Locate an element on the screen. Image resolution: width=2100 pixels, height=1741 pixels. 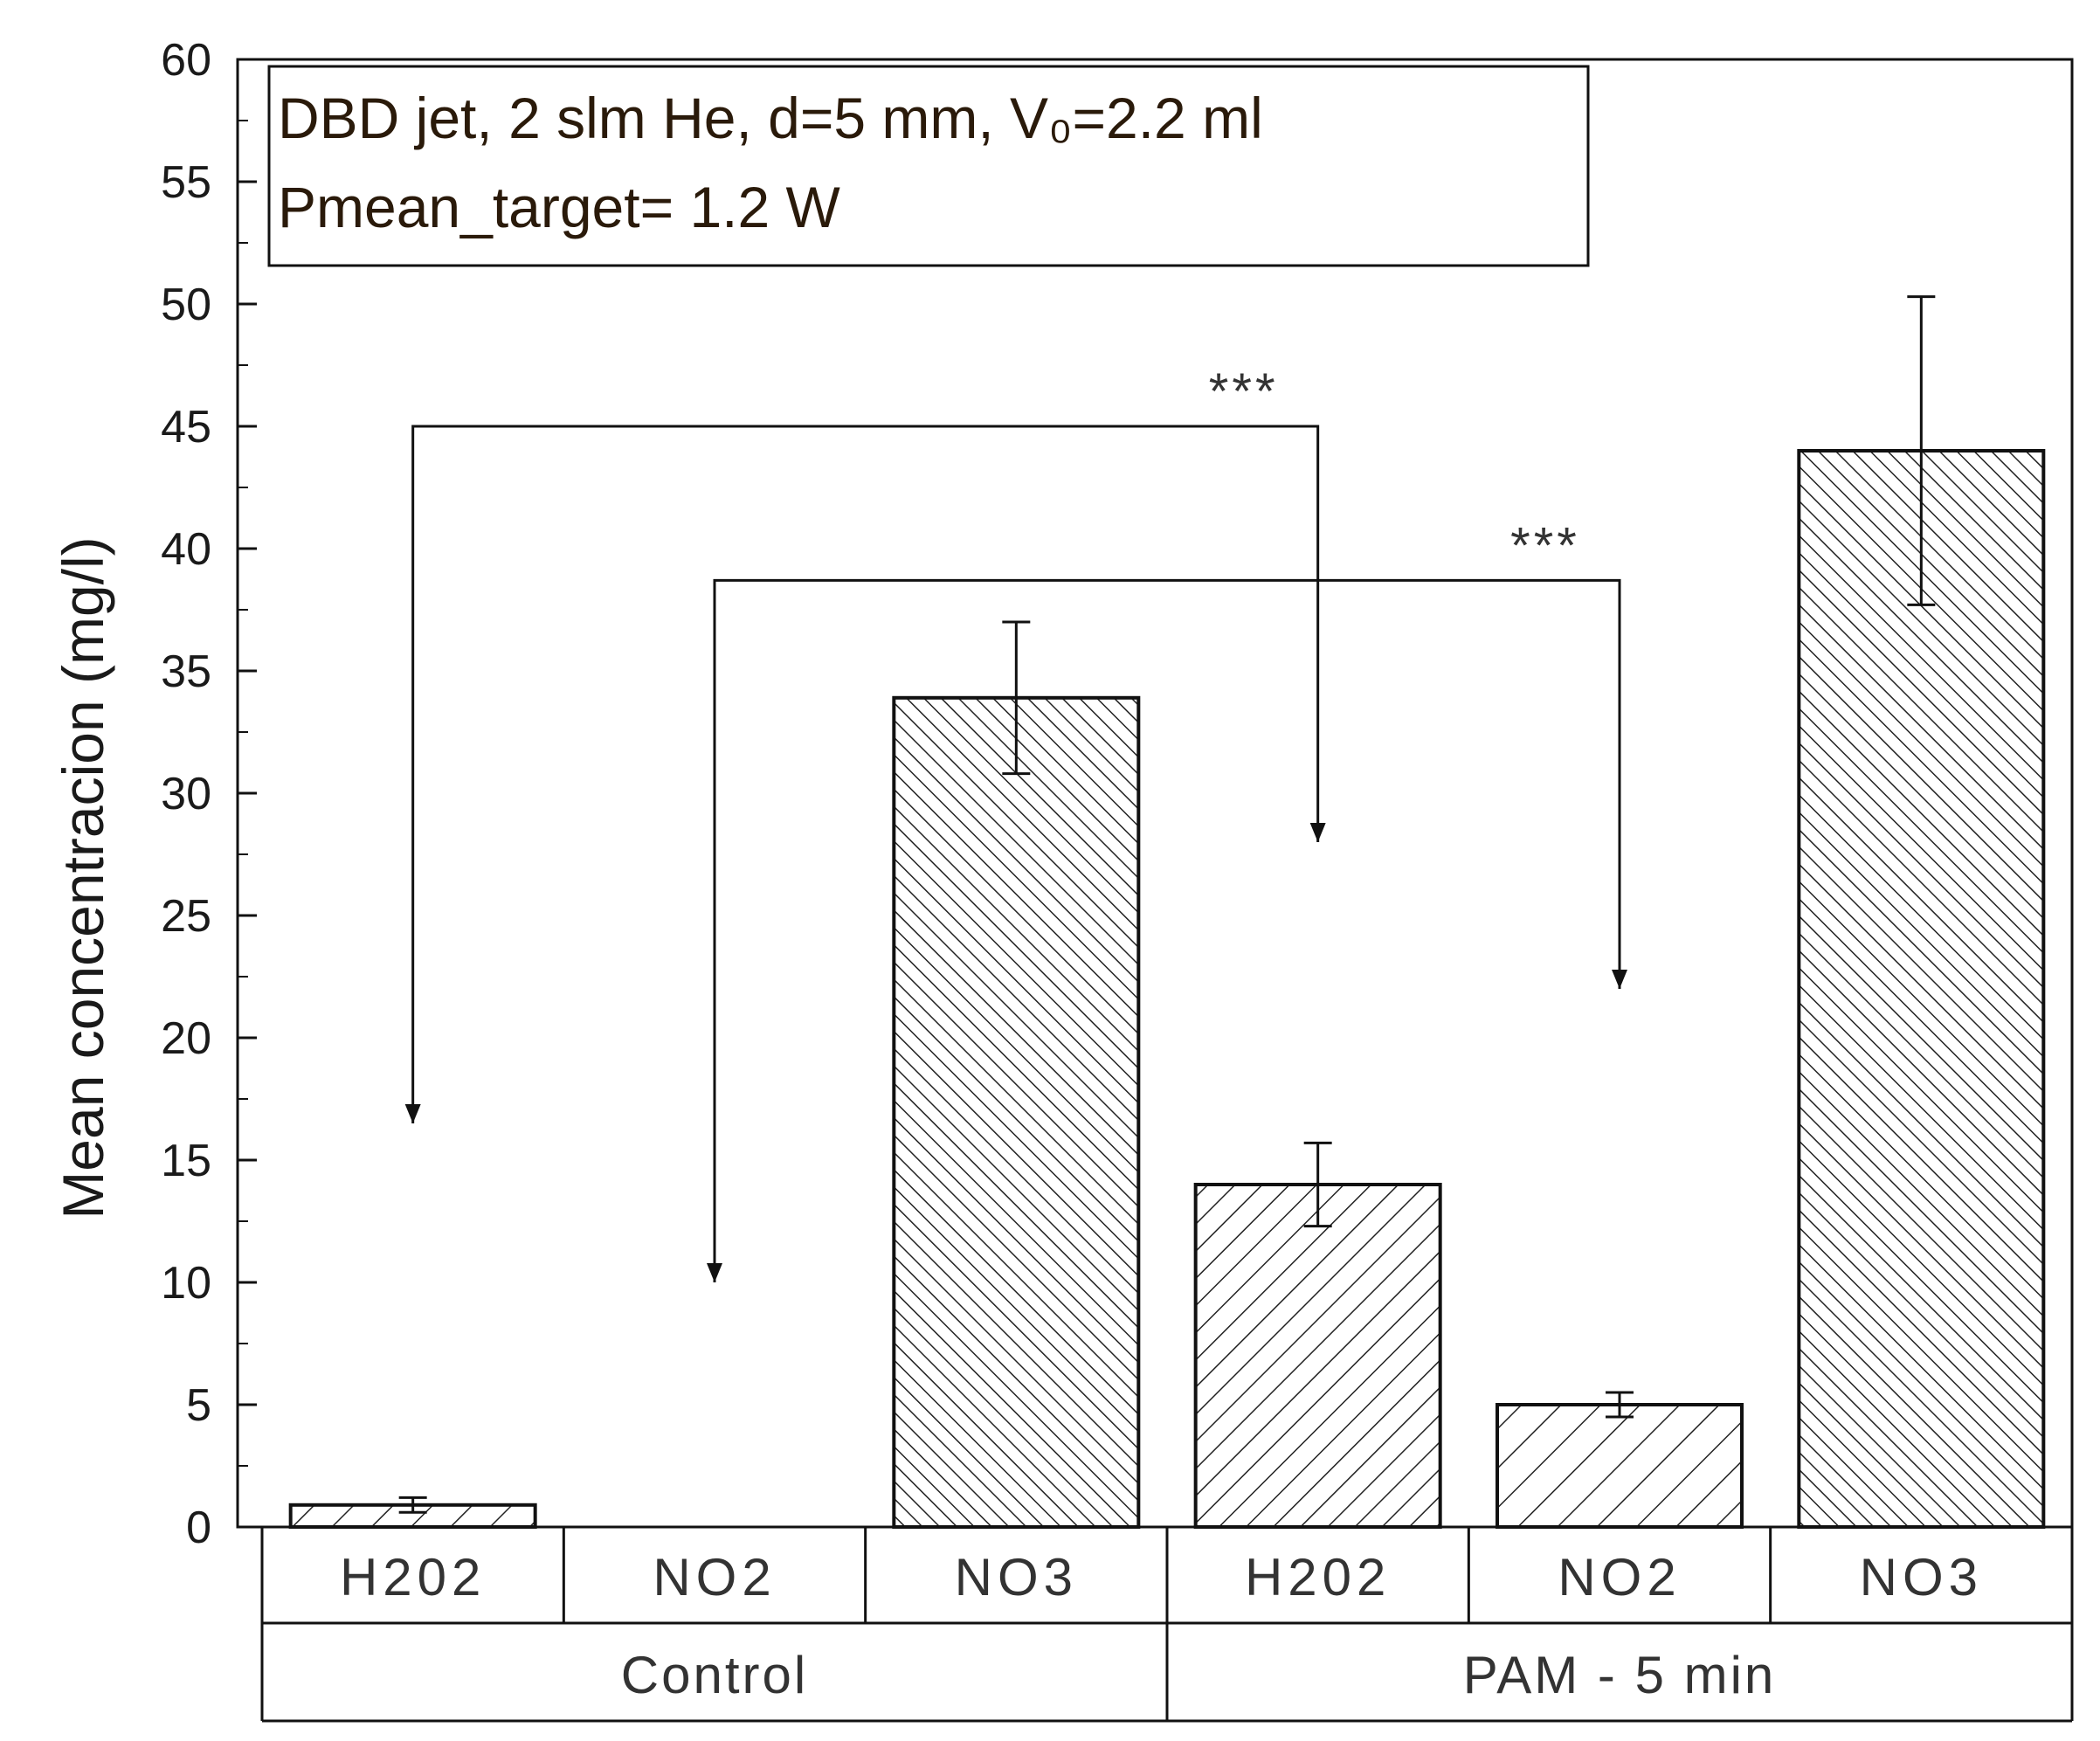
y-axis: 0 5 10 15 20 25 30 35 40 45 50 55 60 is located at coordinates (209, 794).